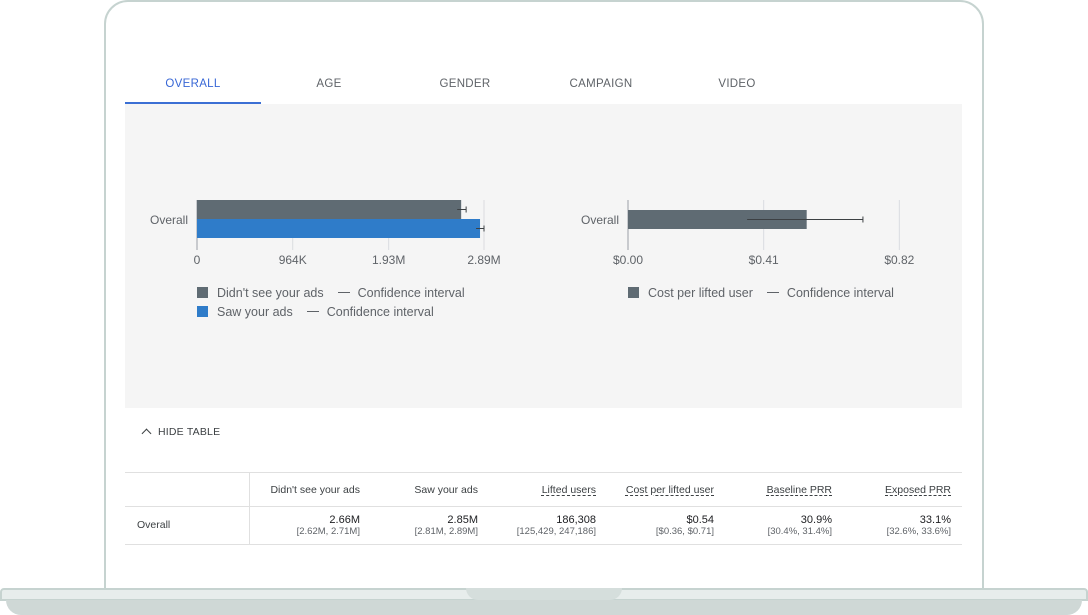 The height and width of the screenshot is (615, 1088). What do you see at coordinates (328, 531) in the screenshot?
I see `cell-ci: [2.62M, 2.71M]` at bounding box center [328, 531].